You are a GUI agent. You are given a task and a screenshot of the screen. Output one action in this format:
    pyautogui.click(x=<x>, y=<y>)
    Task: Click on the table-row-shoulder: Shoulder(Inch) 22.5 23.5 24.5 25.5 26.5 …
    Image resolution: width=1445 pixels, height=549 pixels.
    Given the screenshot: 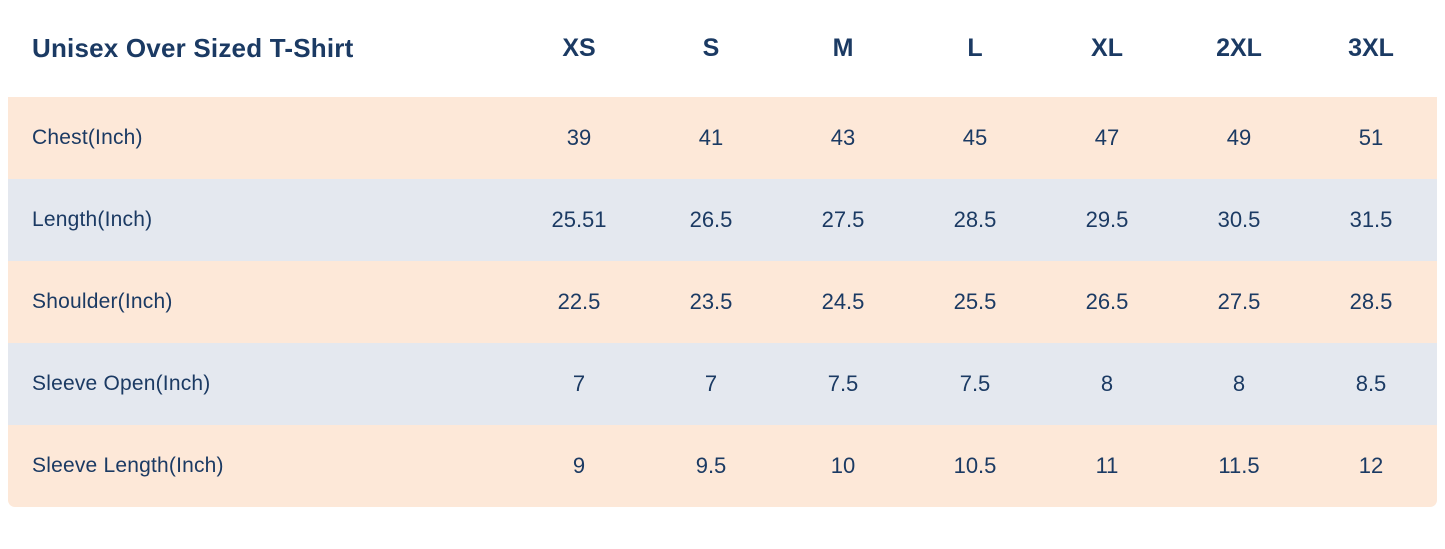 What is the action you would take?
    pyautogui.click(x=722, y=302)
    